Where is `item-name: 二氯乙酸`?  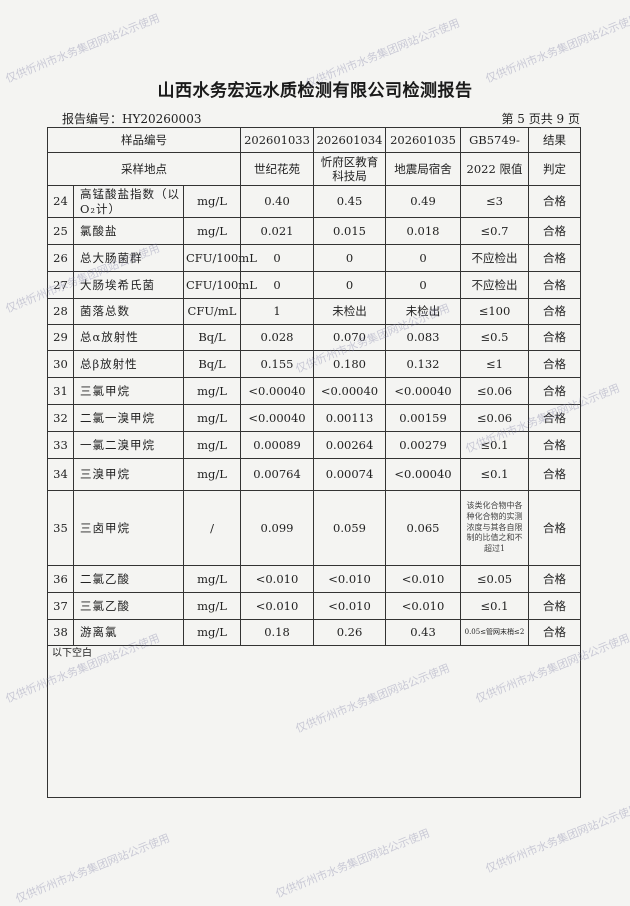
item-name: 二氯乙酸 is located at coordinates (128, 579).